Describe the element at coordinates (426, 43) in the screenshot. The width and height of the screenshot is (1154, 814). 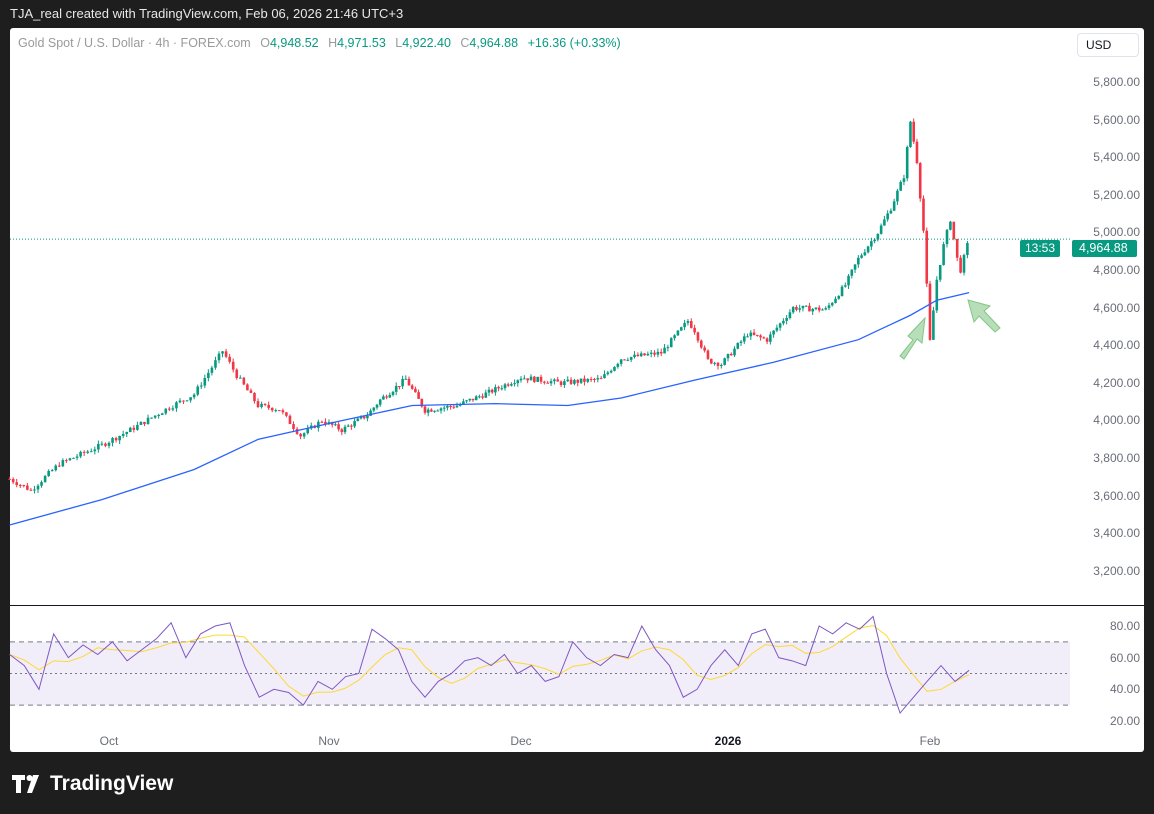
I see `low-value: 4,922.40` at that location.